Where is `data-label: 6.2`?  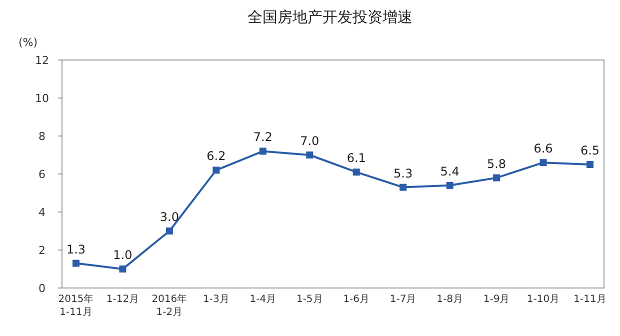
data-label: 6.2 is located at coordinates (216, 156).